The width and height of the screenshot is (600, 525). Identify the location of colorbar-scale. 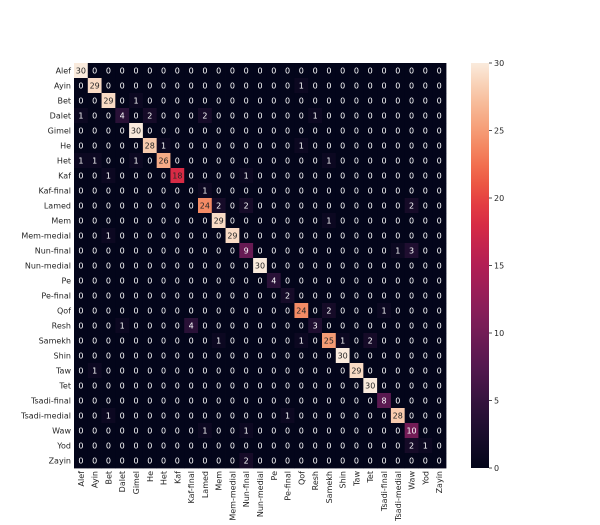
(480, 265).